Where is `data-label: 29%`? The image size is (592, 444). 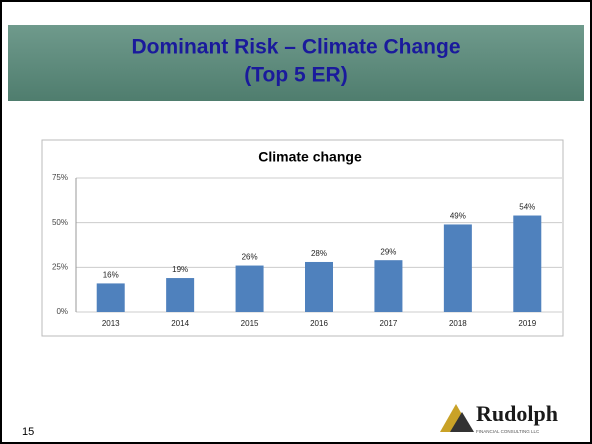
data-label: 29% is located at coordinates (388, 251).